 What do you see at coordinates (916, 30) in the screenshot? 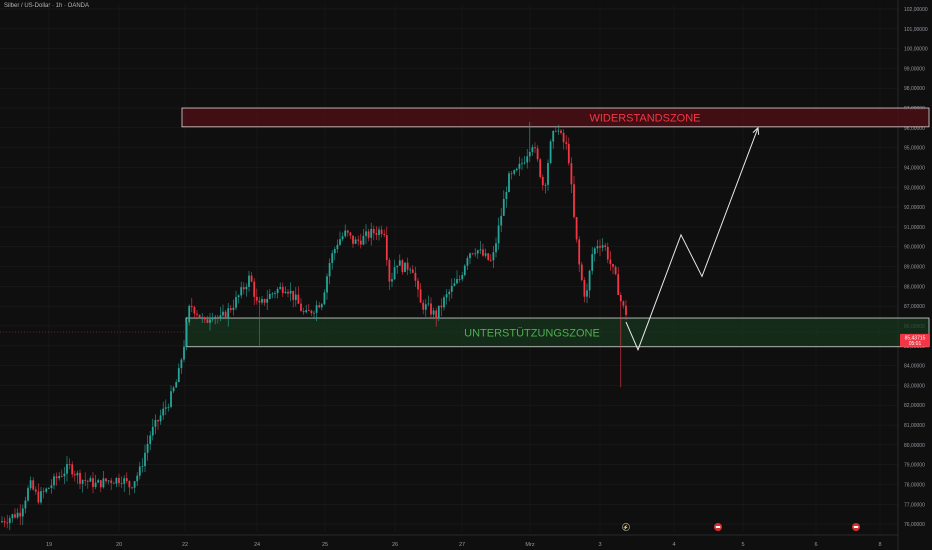
I see `y-tick-label: 101,00000` at bounding box center [916, 30].